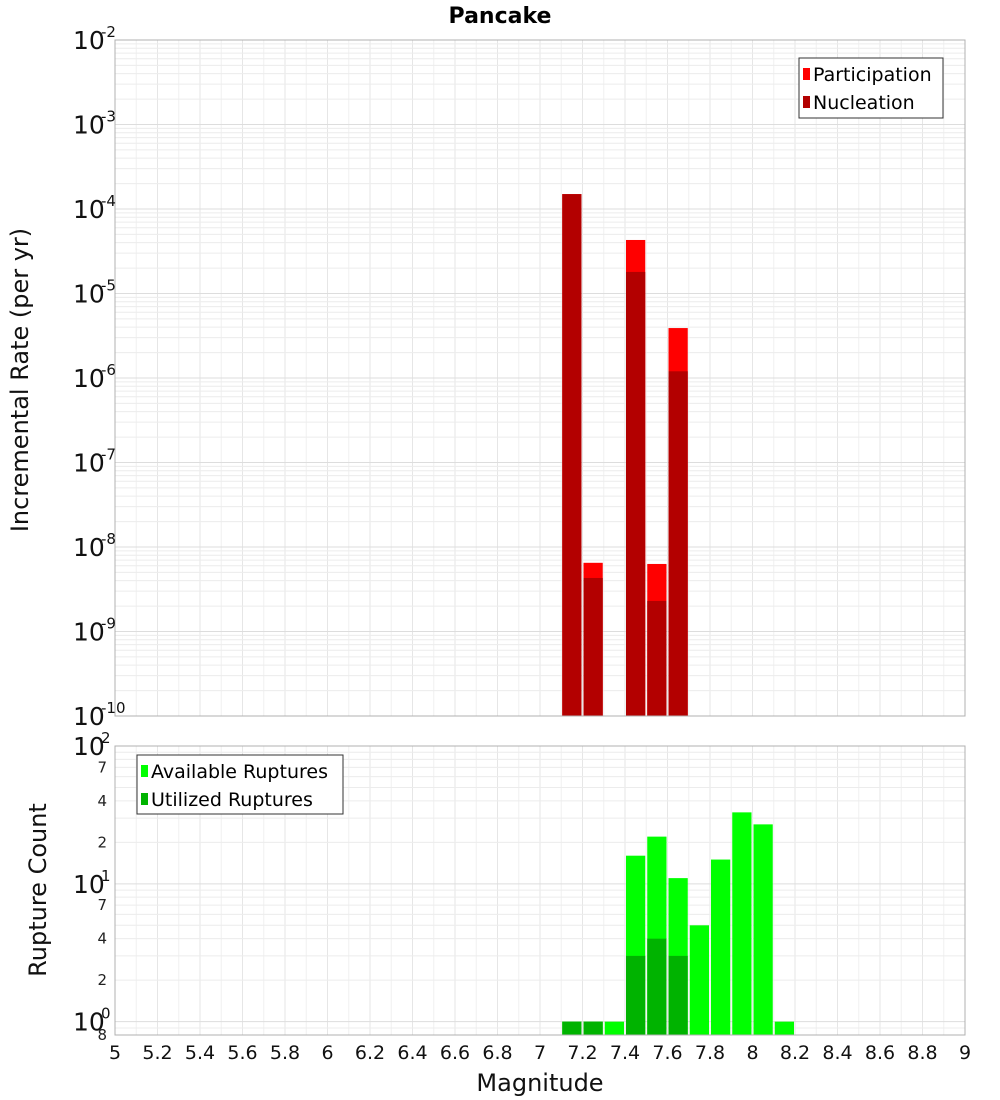  What do you see at coordinates (582, 1053) in the screenshot?
I see `x-tick-label: 7.2` at bounding box center [582, 1053].